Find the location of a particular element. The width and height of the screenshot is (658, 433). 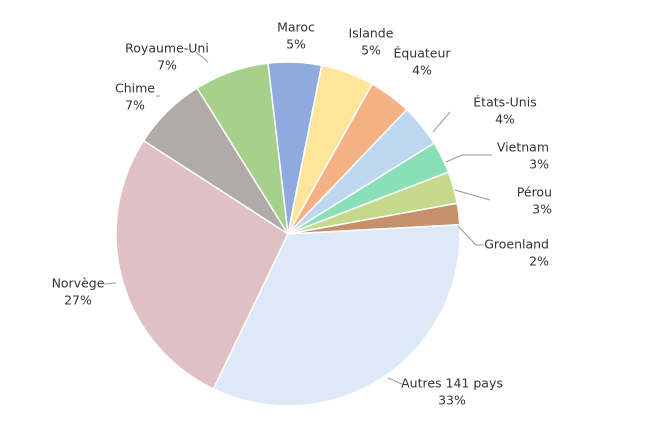

slice-label: Équateur is located at coordinates (422, 53).